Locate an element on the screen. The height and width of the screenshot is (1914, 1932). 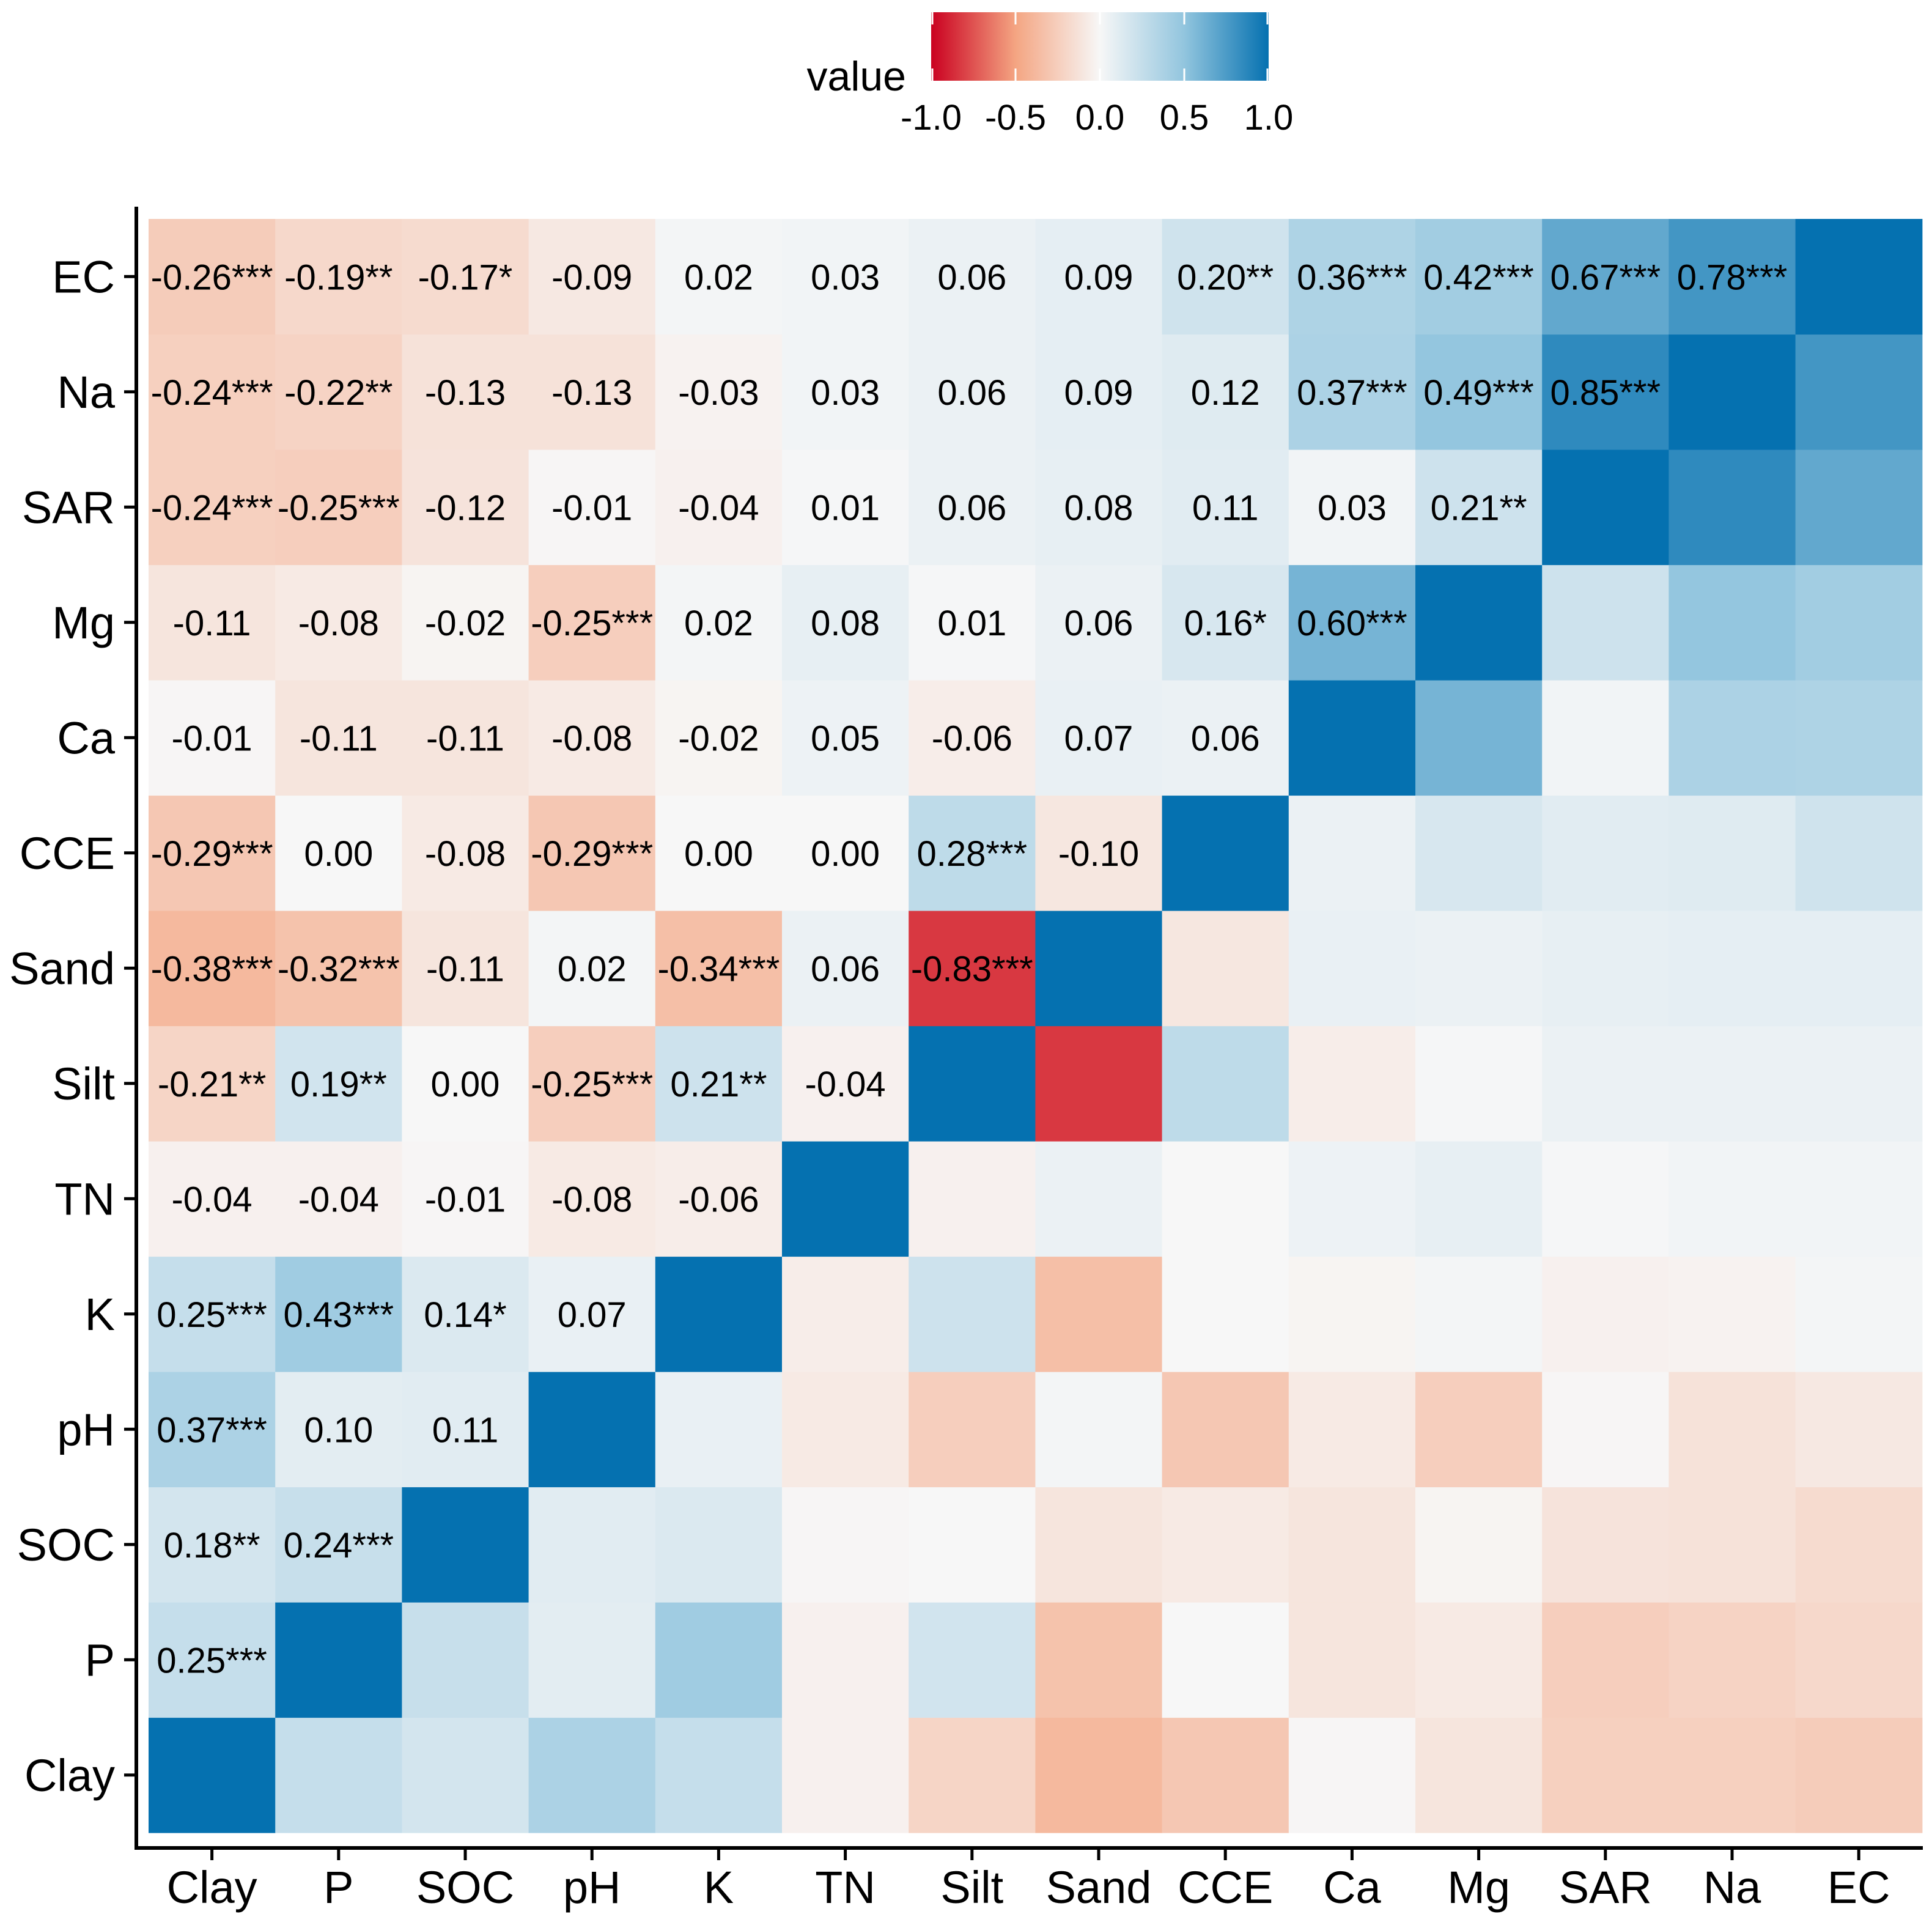
cell-label-k-ca: -0.02 is located at coordinates (718, 738).